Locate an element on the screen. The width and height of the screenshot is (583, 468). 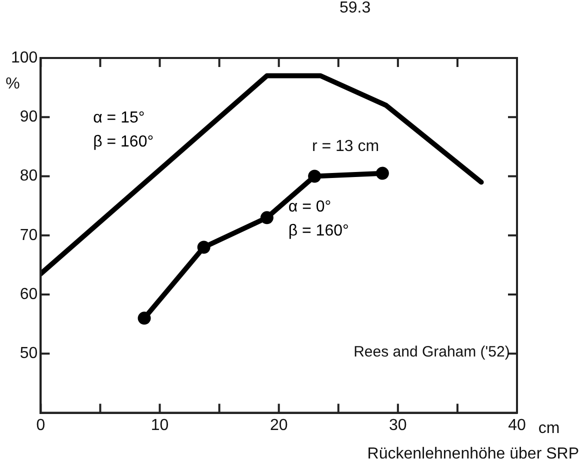
y-axis-title: % is located at coordinates (13, 83).